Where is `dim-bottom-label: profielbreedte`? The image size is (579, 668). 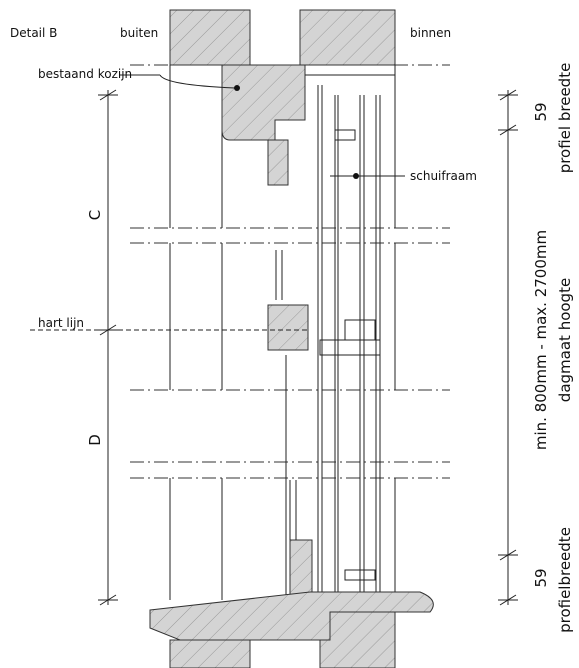 dim-bottom-label: profielbreedte is located at coordinates (565, 580).